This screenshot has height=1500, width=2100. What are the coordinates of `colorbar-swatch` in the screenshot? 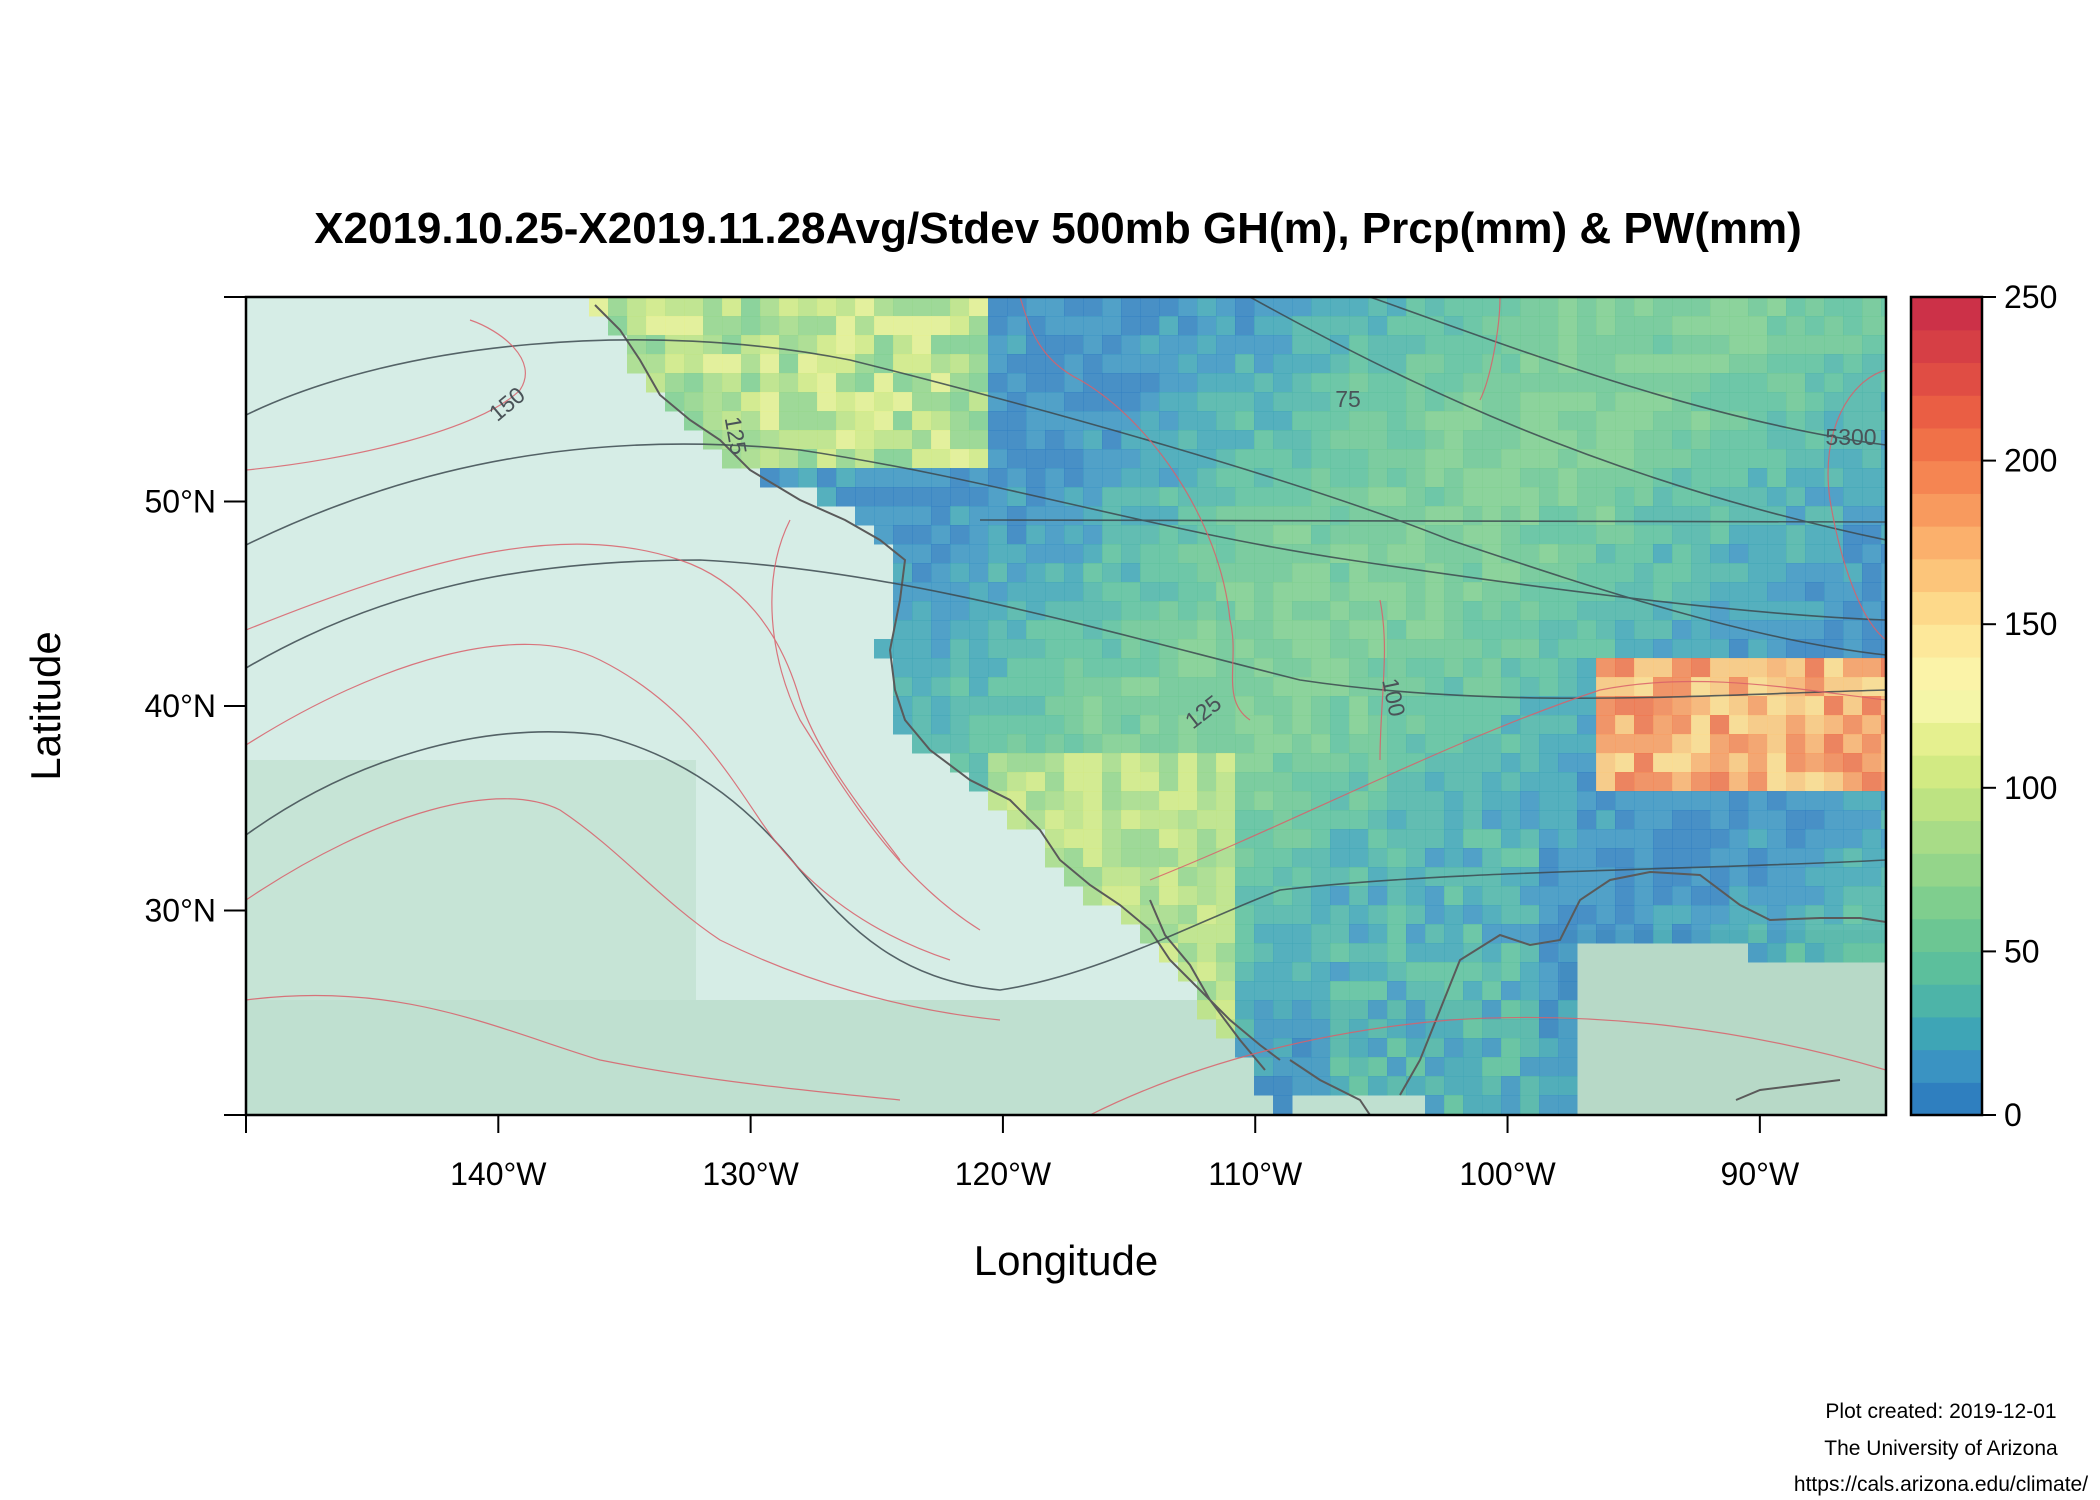 It's located at (1946, 935).